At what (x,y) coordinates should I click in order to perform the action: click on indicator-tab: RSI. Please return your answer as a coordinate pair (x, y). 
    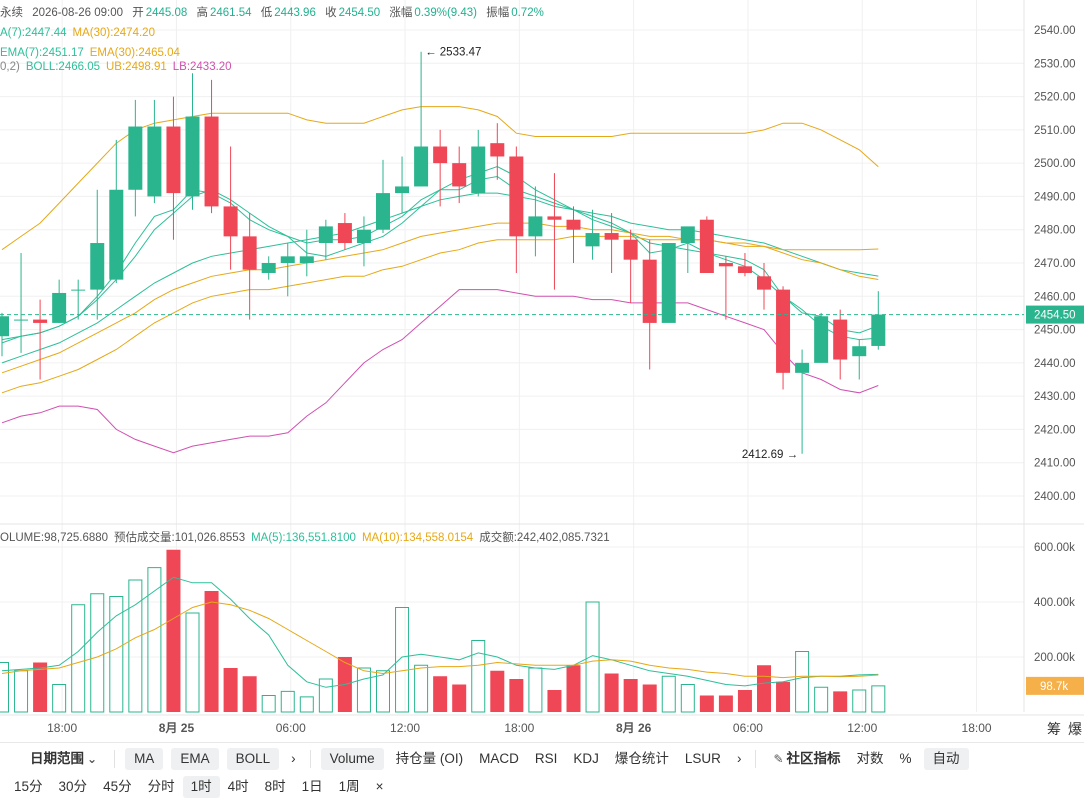
    Looking at the image, I should click on (546, 758).